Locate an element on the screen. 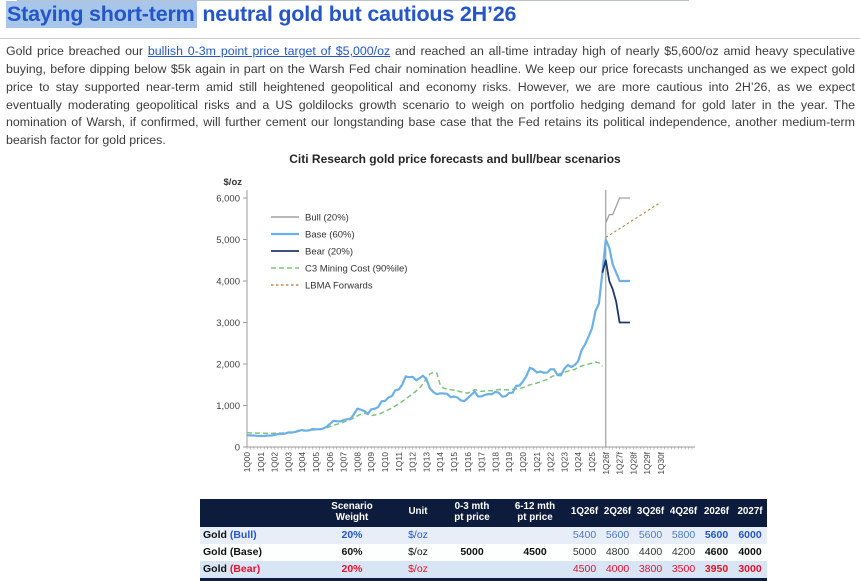  gold-base-pt-0-3m: 5000 is located at coordinates (472, 552).